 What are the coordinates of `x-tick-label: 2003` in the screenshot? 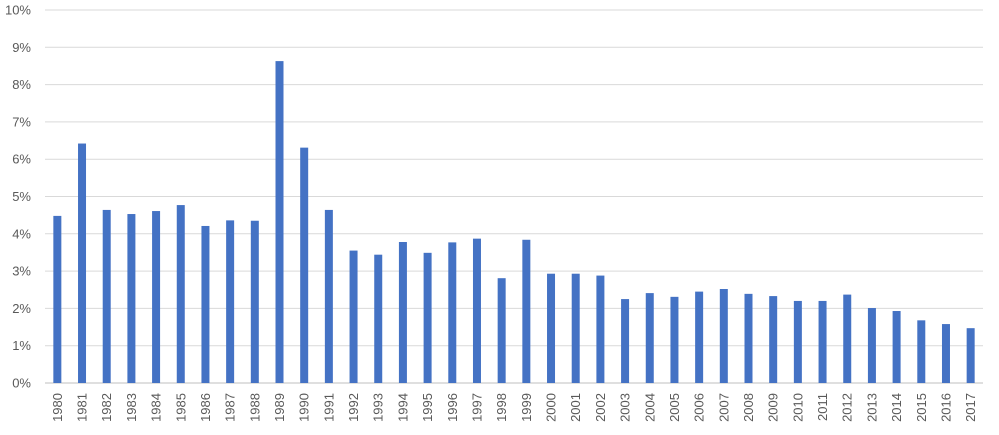 It's located at (625, 407).